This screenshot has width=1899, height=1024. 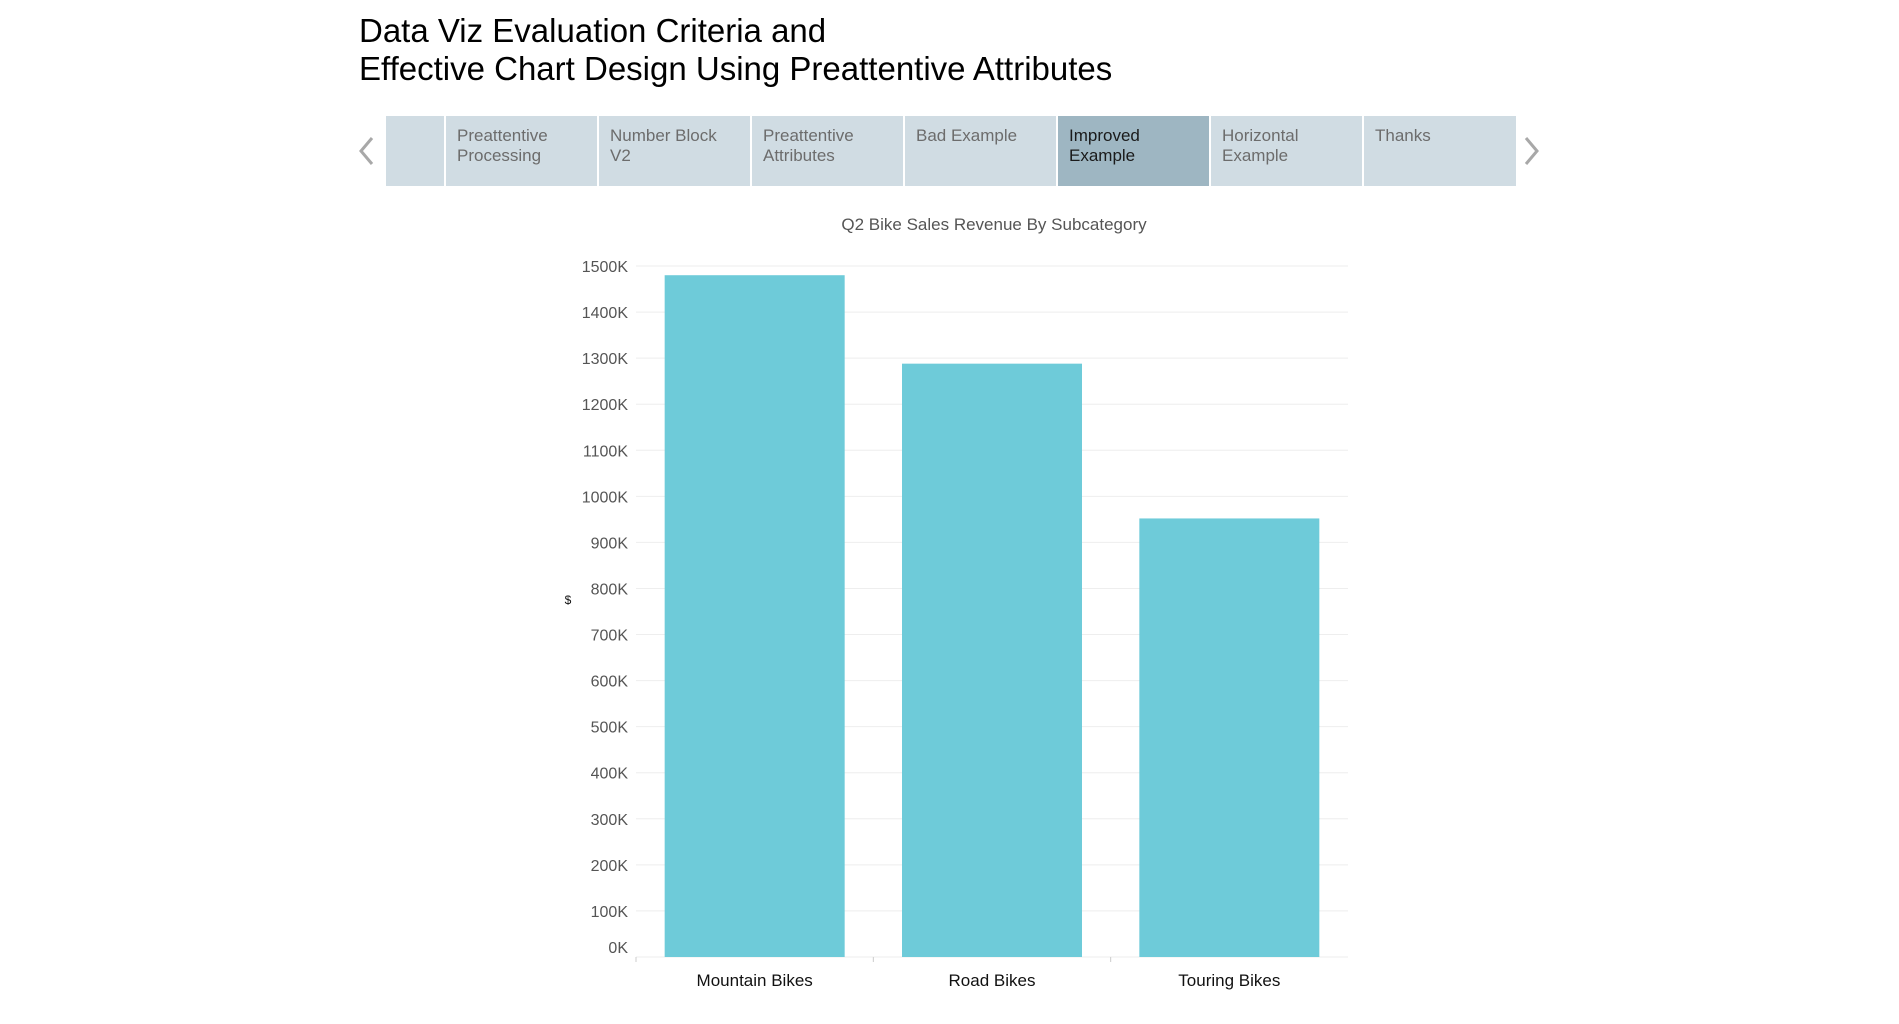 I want to click on x-tick-label: Mountain Bikes, so click(x=755, y=980).